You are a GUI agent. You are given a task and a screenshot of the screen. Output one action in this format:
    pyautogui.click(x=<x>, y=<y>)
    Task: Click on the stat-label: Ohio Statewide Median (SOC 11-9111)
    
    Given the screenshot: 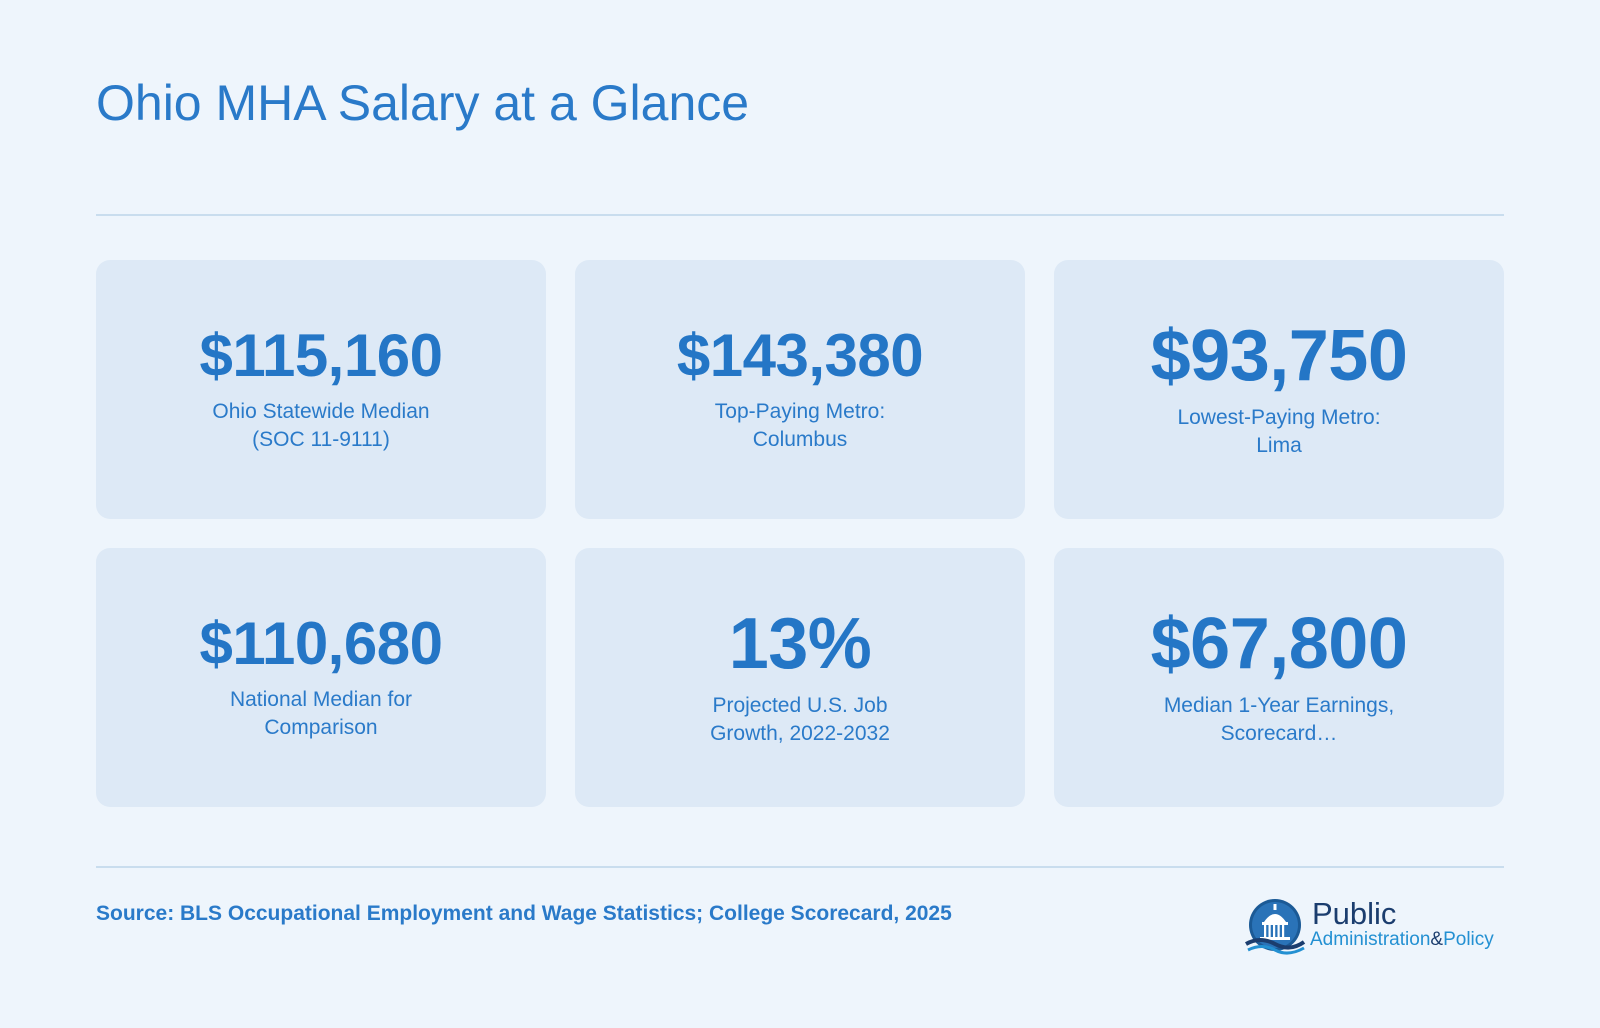 What is the action you would take?
    pyautogui.click(x=321, y=425)
    